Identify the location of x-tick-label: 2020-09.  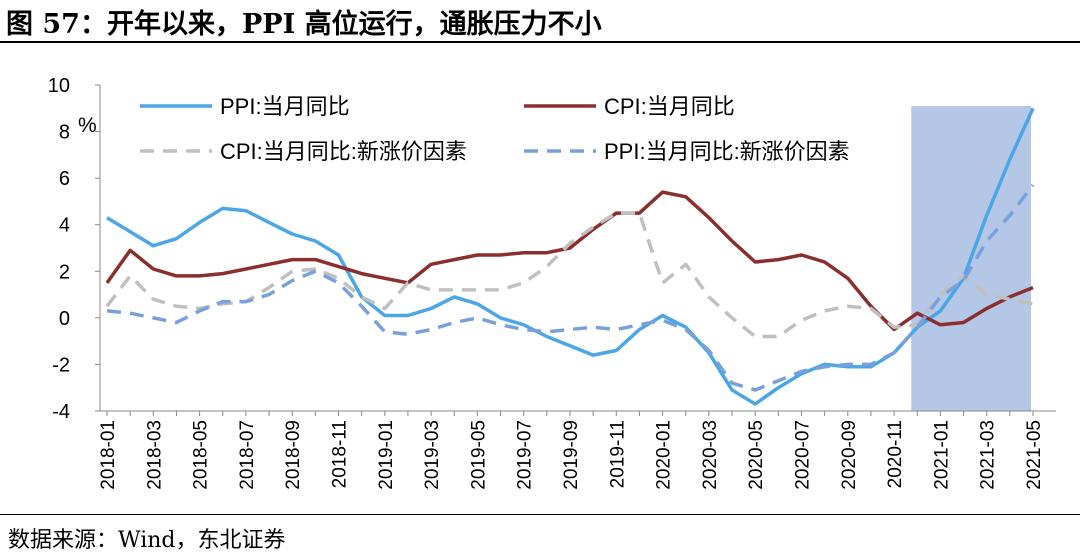
(849, 455).